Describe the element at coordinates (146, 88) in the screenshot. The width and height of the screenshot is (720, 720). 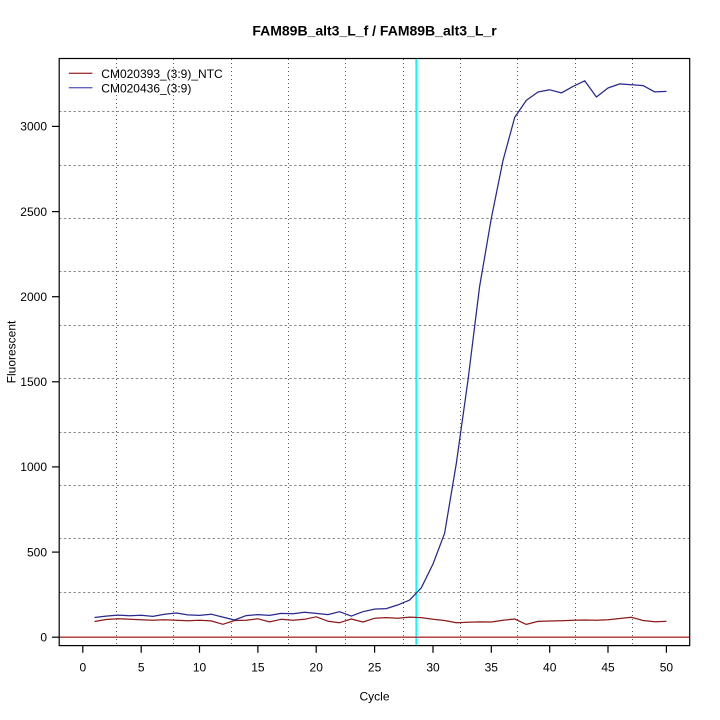
I see `svg-text: CM020436_(3:9)` at that location.